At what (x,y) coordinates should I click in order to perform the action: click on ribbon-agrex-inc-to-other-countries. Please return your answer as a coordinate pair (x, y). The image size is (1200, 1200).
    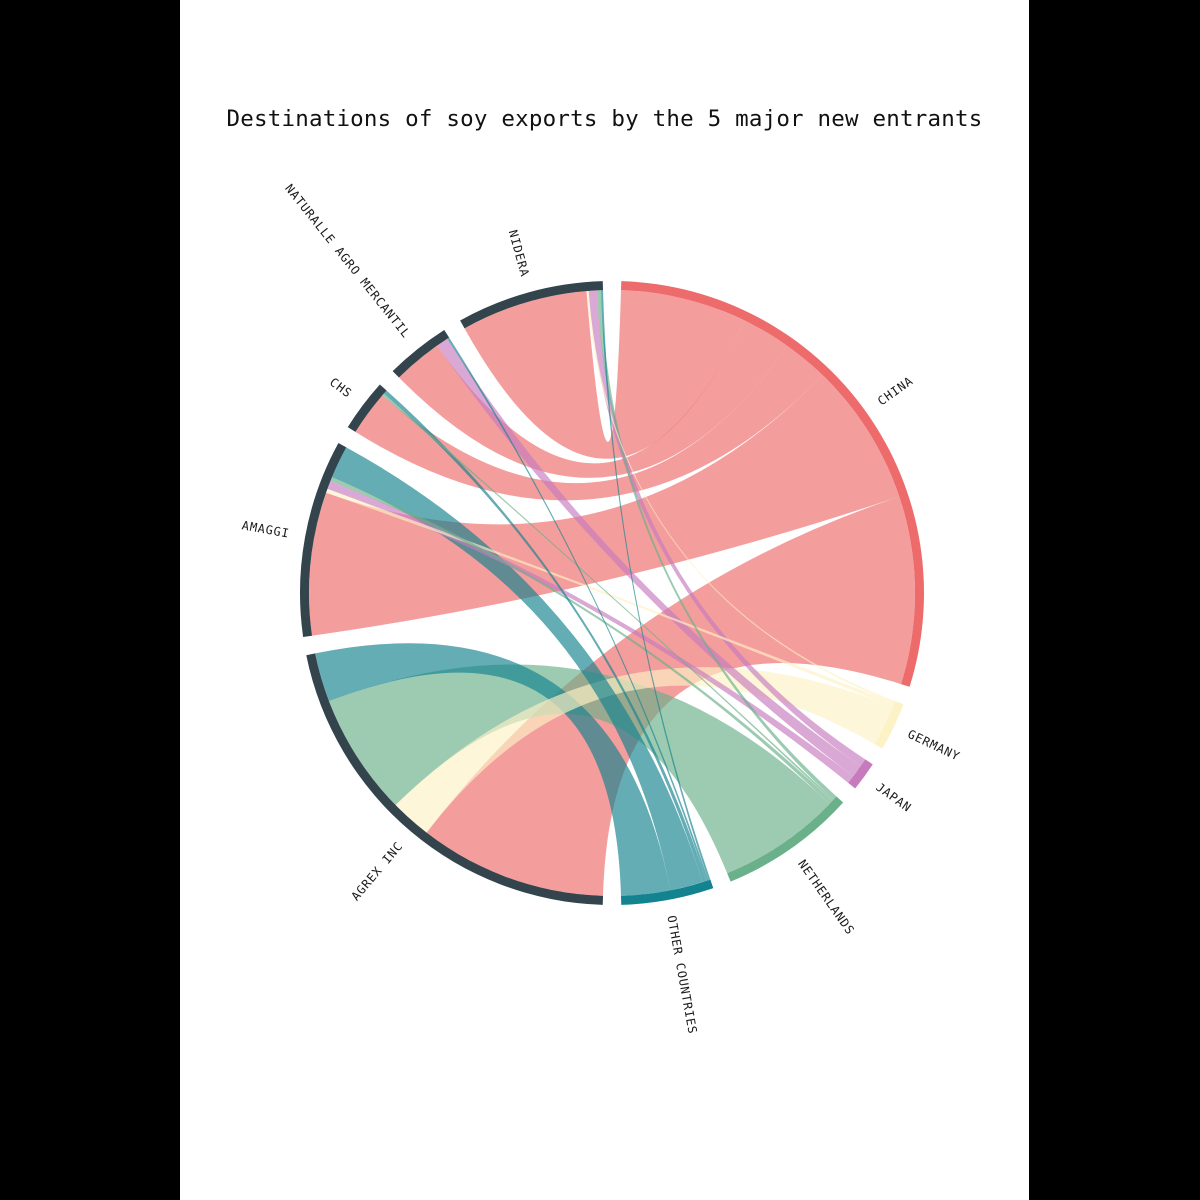
    Looking at the image, I should click on (493, 769).